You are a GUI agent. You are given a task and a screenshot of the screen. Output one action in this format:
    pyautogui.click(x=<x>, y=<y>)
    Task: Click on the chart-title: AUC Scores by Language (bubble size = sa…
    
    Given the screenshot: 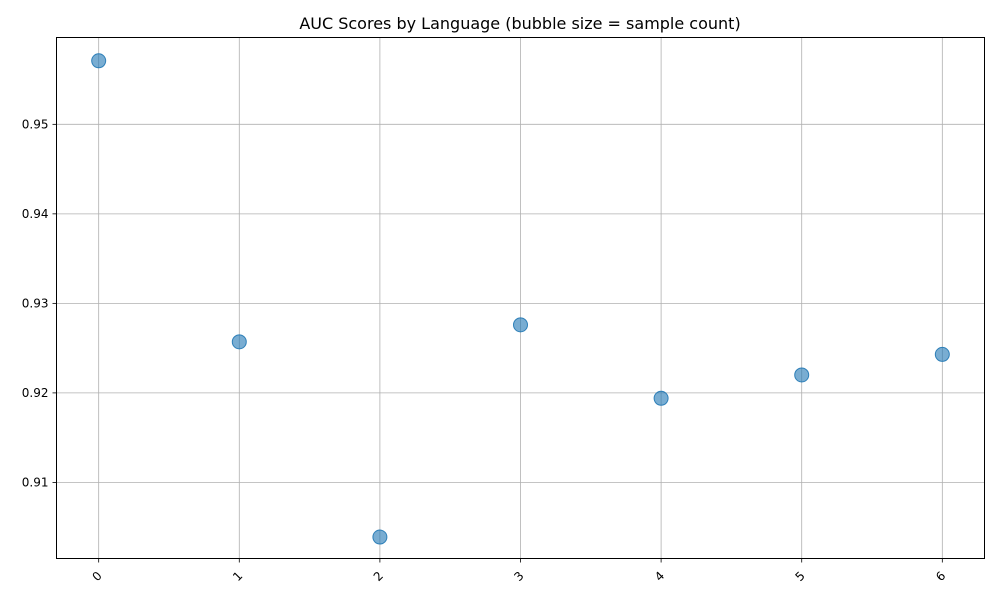 What is the action you would take?
    pyautogui.click(x=519, y=23)
    